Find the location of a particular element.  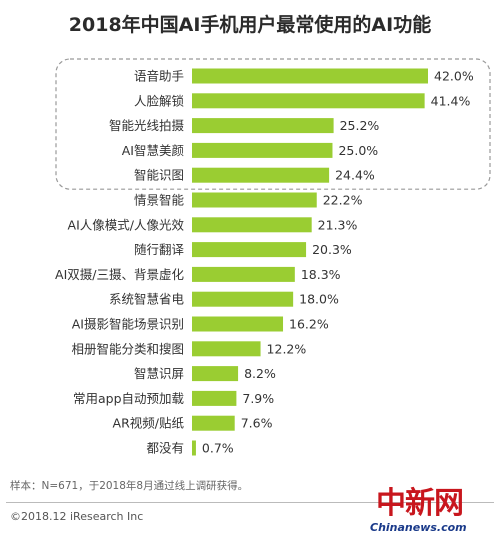

value-label: 42.0% is located at coordinates (454, 76).